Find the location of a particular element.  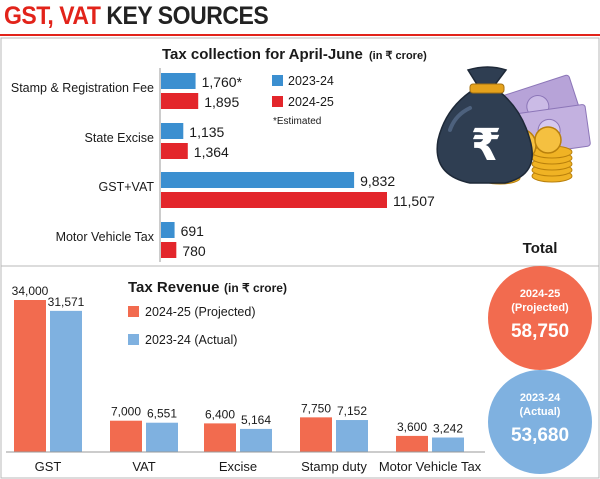

top-bar-value: 9,832 is located at coordinates (377, 181).